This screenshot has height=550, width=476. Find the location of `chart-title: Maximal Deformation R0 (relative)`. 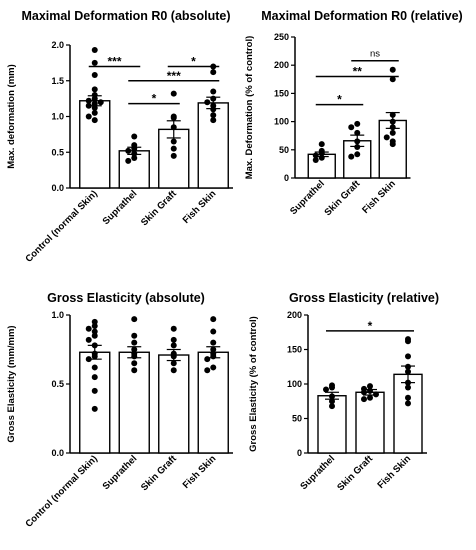

chart-title: Maximal Deformation R0 (relative) is located at coordinates (361, 16).